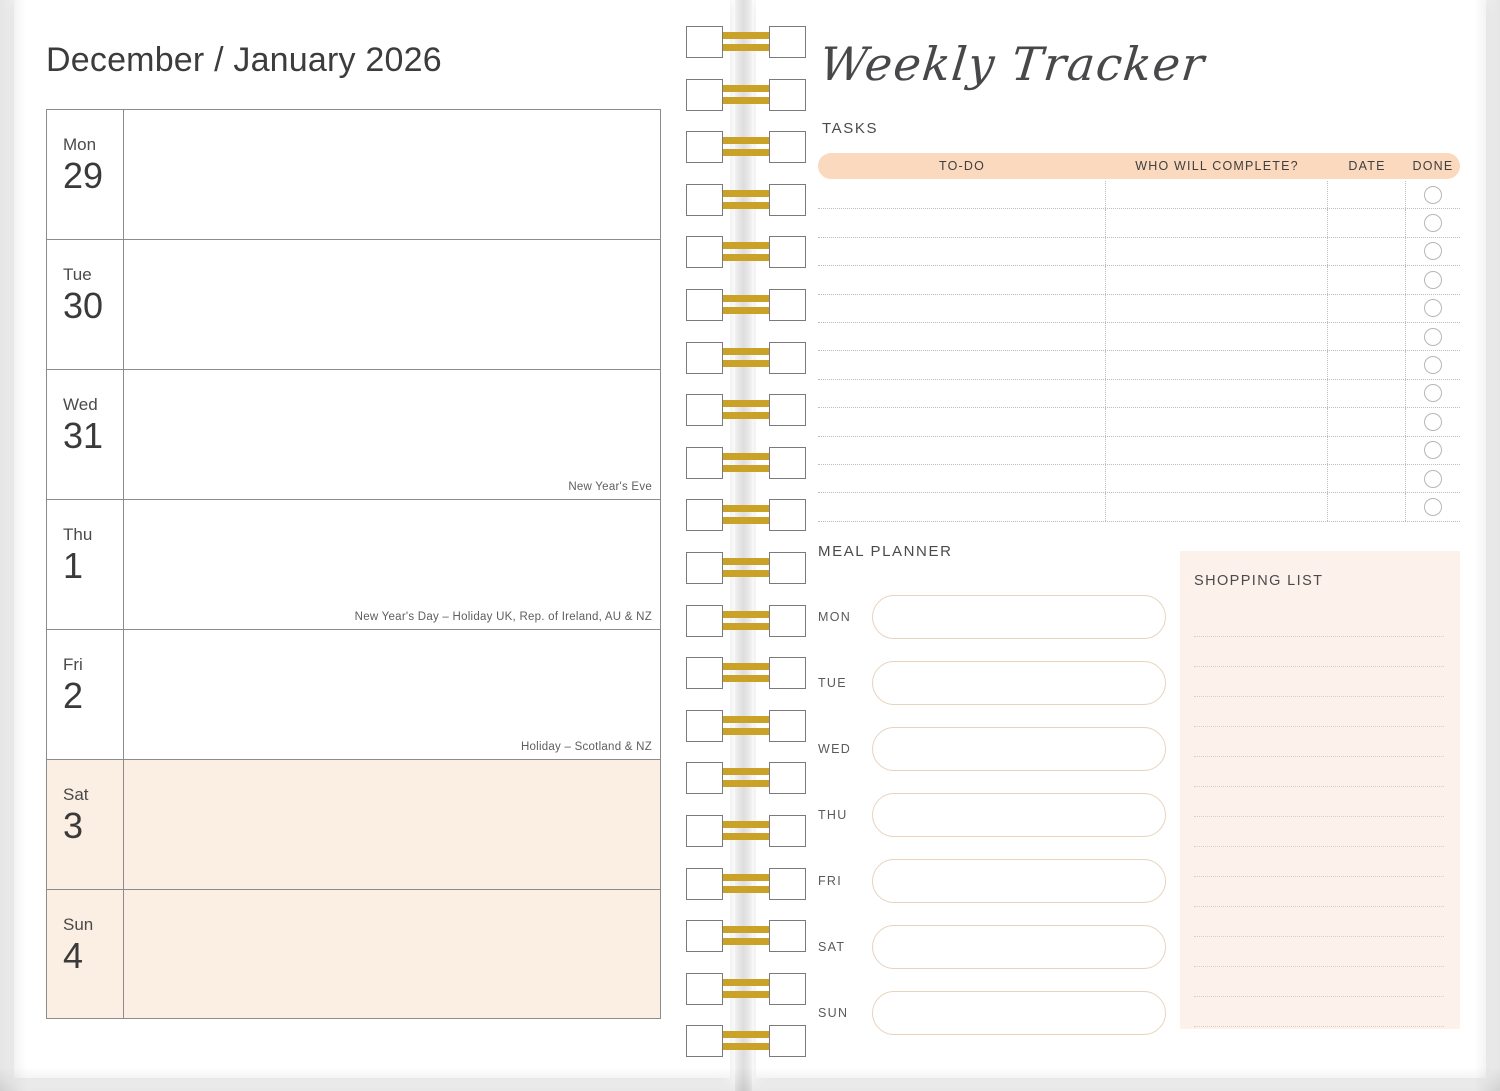 This screenshot has height=1091, width=1500. What do you see at coordinates (1019, 815) in the screenshot?
I see `meal-planner-input-thu` at bounding box center [1019, 815].